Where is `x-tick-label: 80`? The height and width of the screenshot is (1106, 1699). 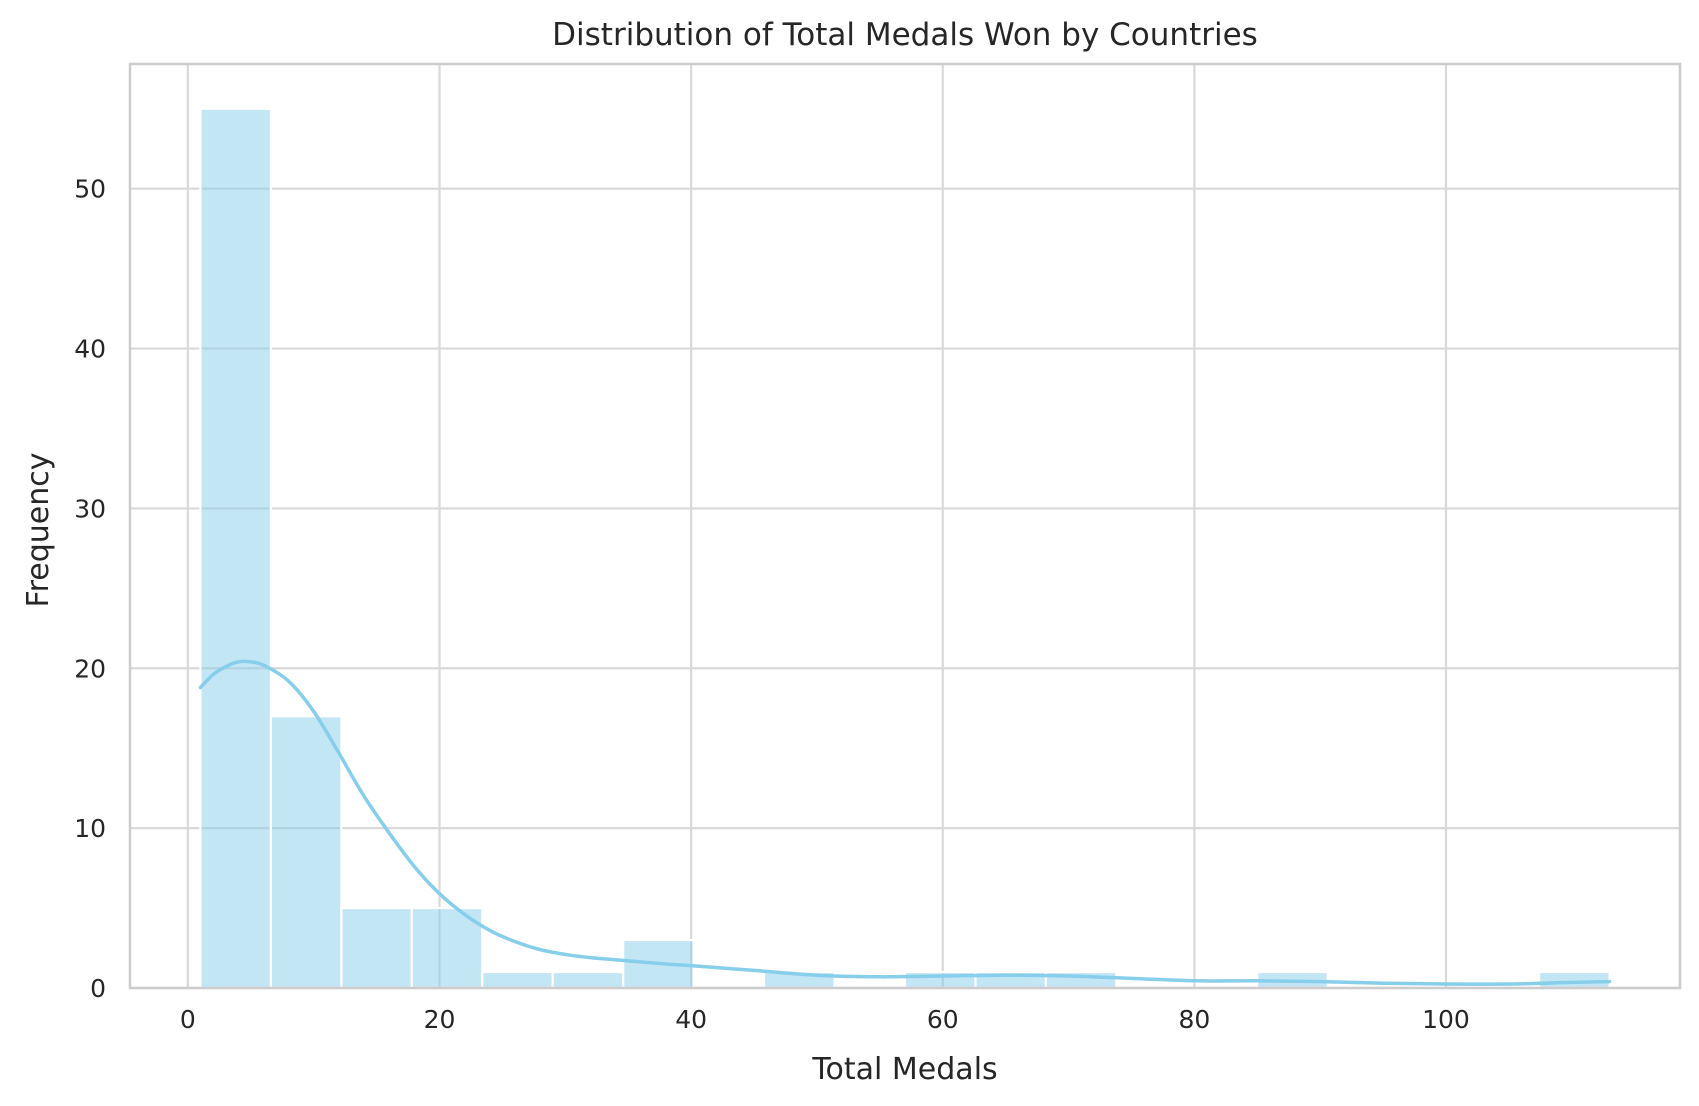 x-tick-label: 80 is located at coordinates (1194, 1019).